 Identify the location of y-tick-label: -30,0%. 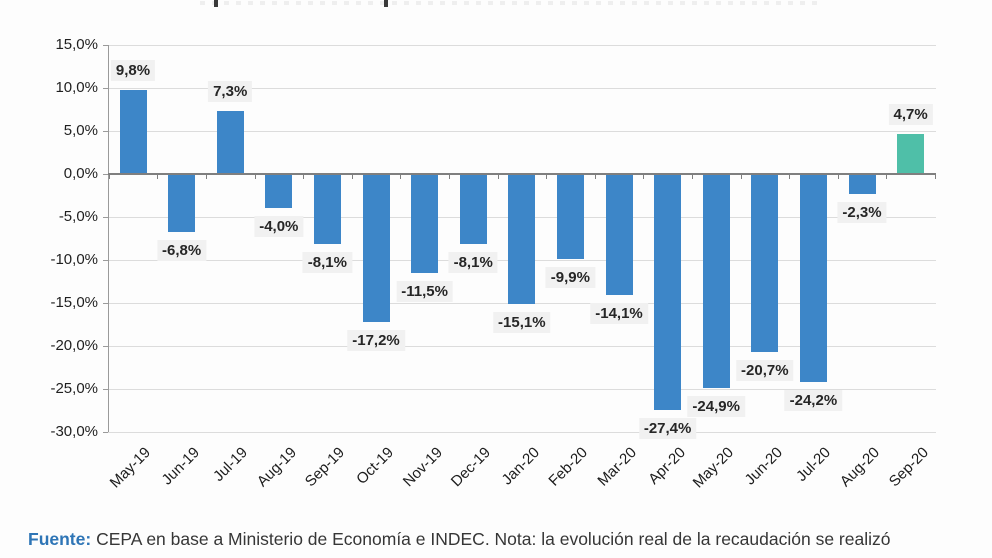
(74, 431).